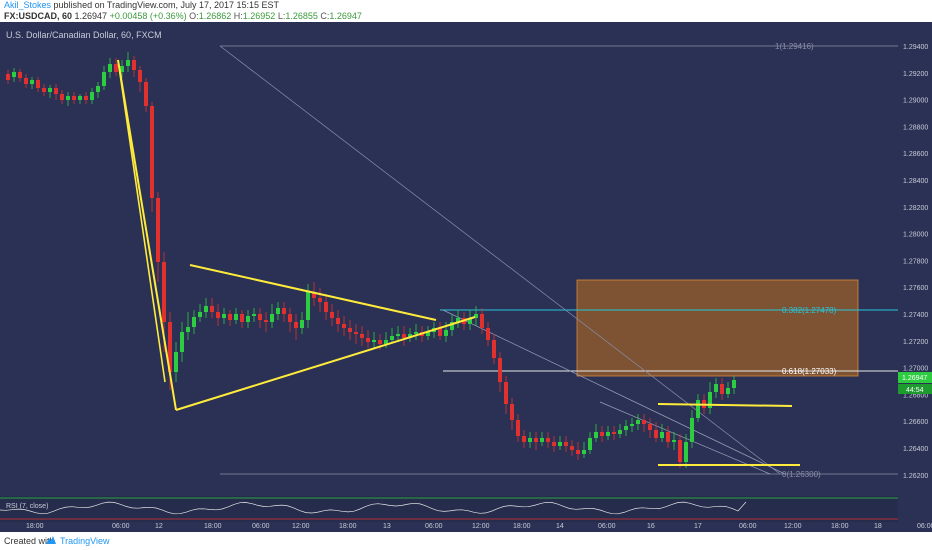 The width and height of the screenshot is (932, 550). Describe the element at coordinates (717, 328) in the screenshot. I see `supply-zone` at that location.